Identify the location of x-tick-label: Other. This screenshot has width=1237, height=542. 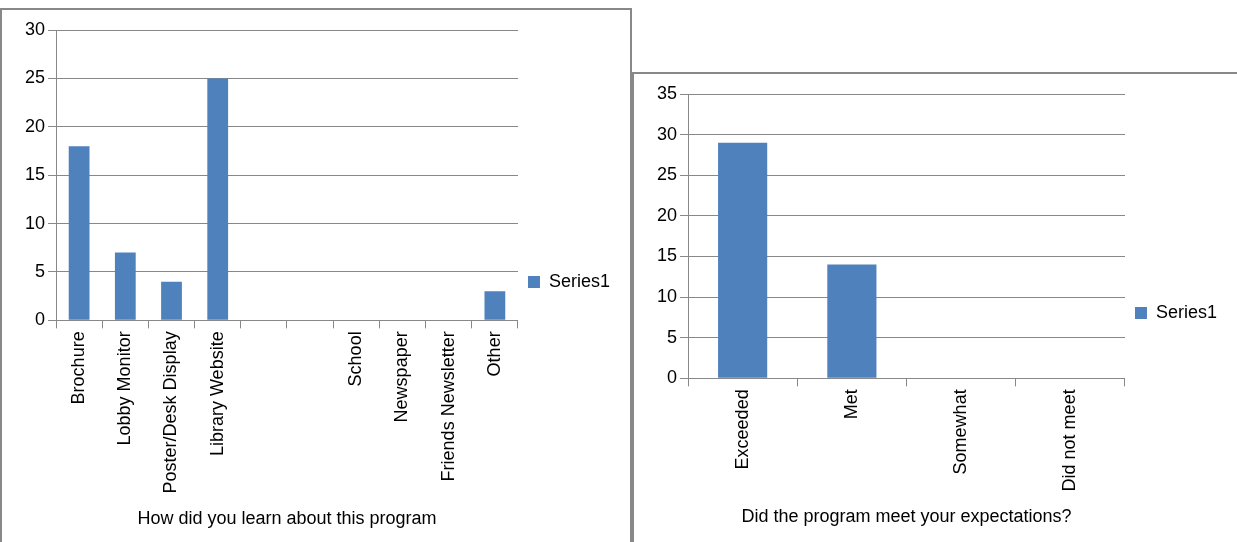
(493, 354).